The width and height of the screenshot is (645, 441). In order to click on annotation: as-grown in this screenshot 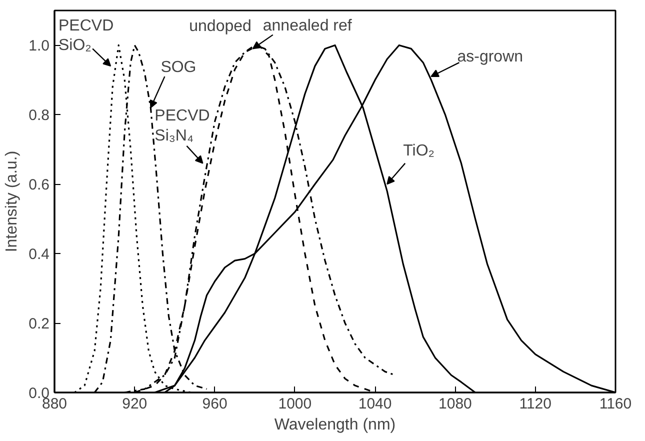, I will do `click(490, 57)`.